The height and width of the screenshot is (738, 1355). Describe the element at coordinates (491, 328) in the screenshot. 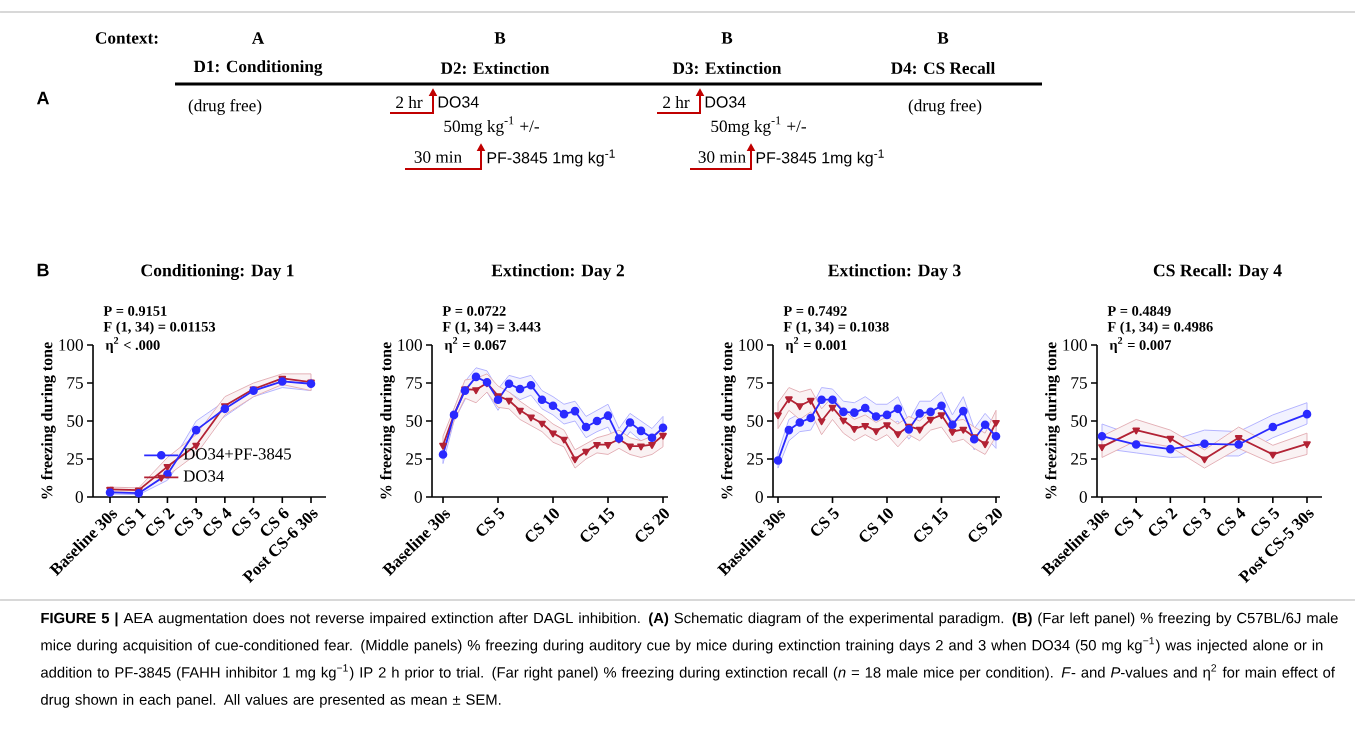

I see `text: F (1, 34) = 3.443` at that location.